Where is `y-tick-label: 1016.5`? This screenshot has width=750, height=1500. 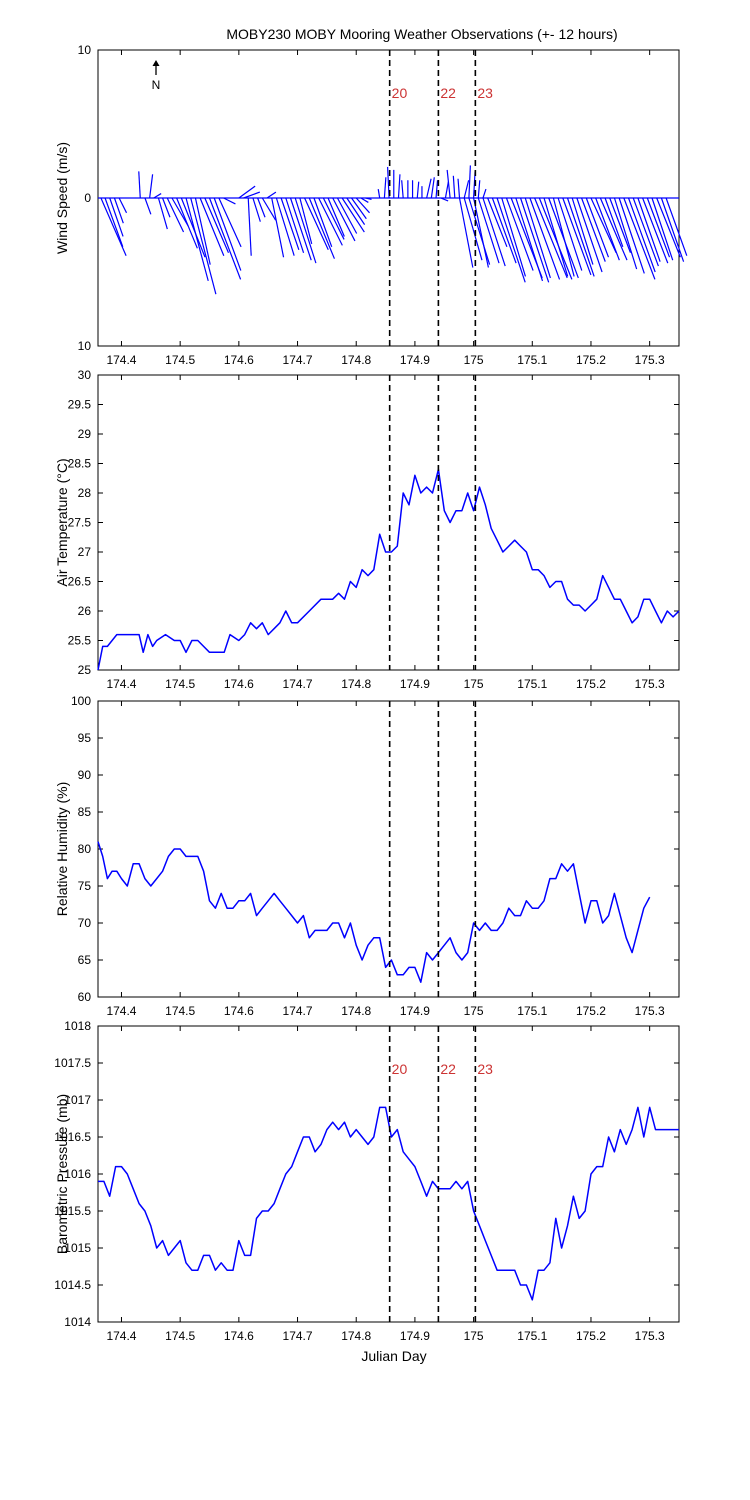
y-tick-label: 1016.5 is located at coordinates (72, 1137).